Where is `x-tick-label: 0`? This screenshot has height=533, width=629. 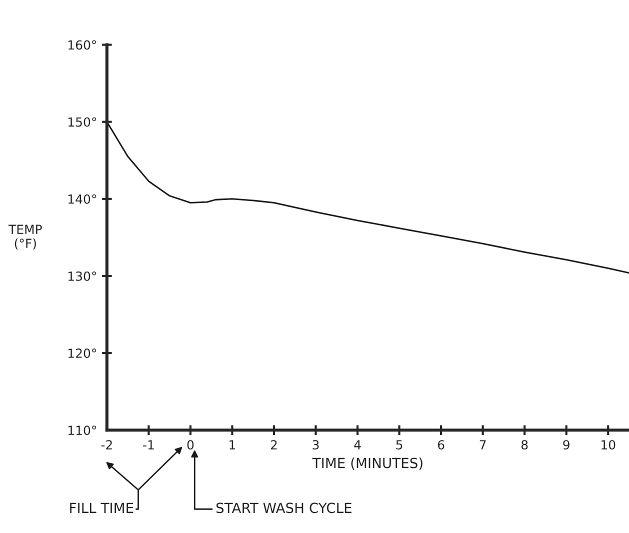
x-tick-label: 0 is located at coordinates (190, 445).